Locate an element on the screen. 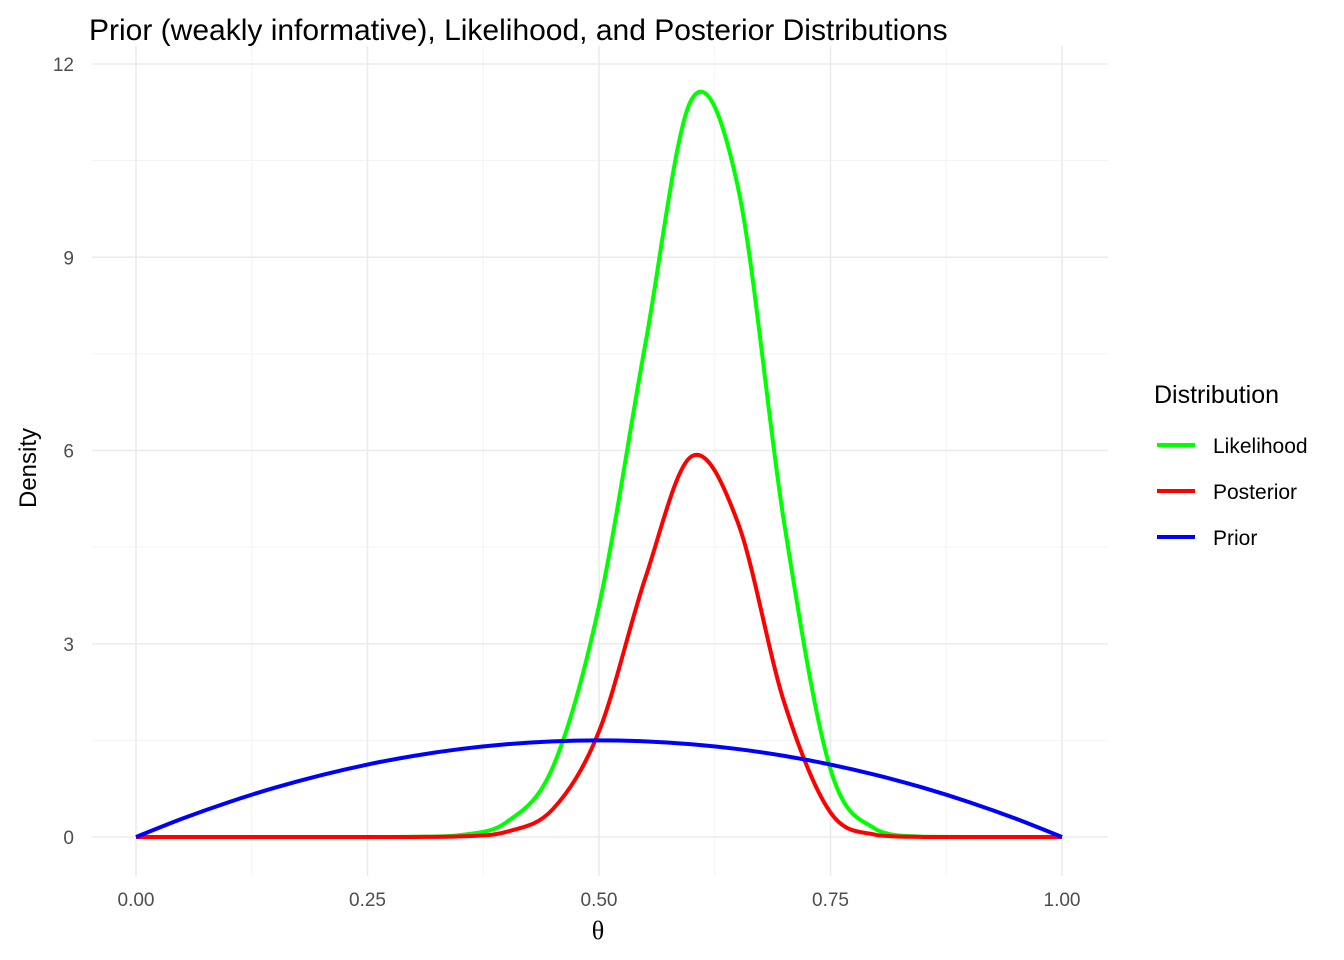 The height and width of the screenshot is (960, 1344). x-axis-label: θ is located at coordinates (598, 930).